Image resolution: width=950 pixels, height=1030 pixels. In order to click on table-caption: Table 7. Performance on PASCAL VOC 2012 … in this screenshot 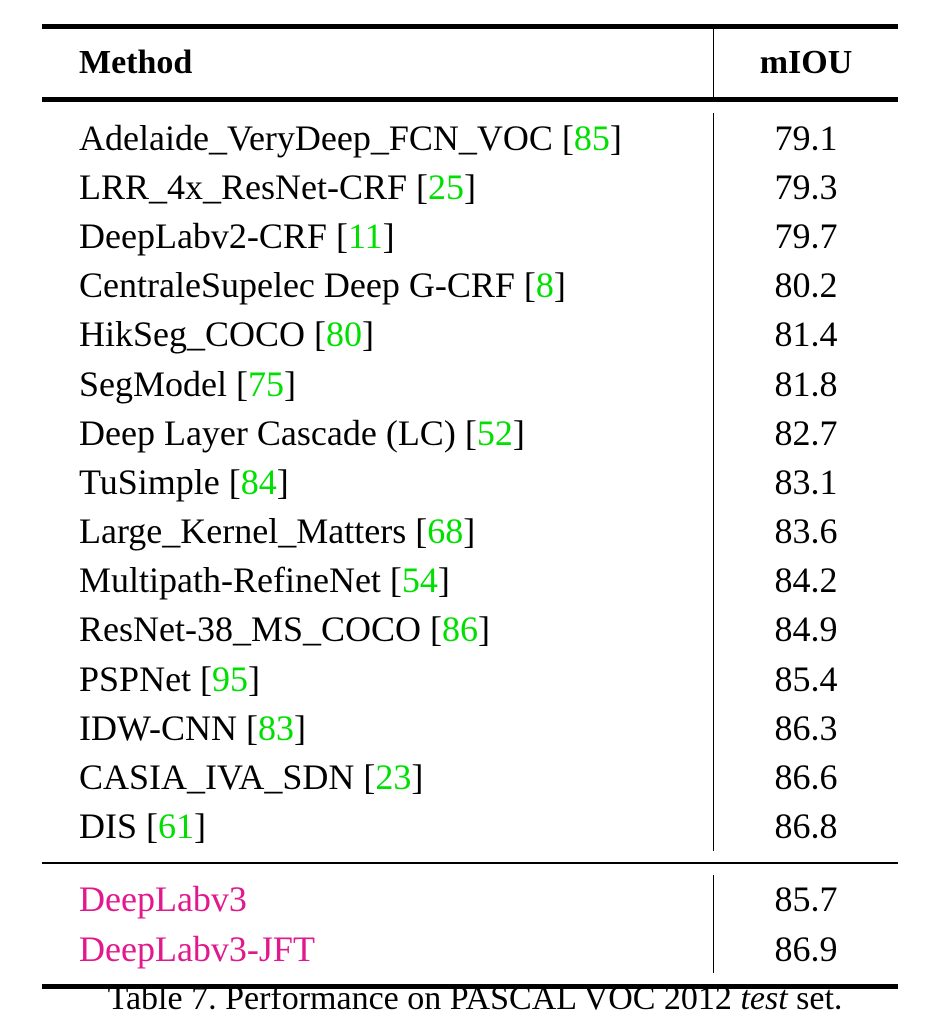, I will do `click(475, 999)`.